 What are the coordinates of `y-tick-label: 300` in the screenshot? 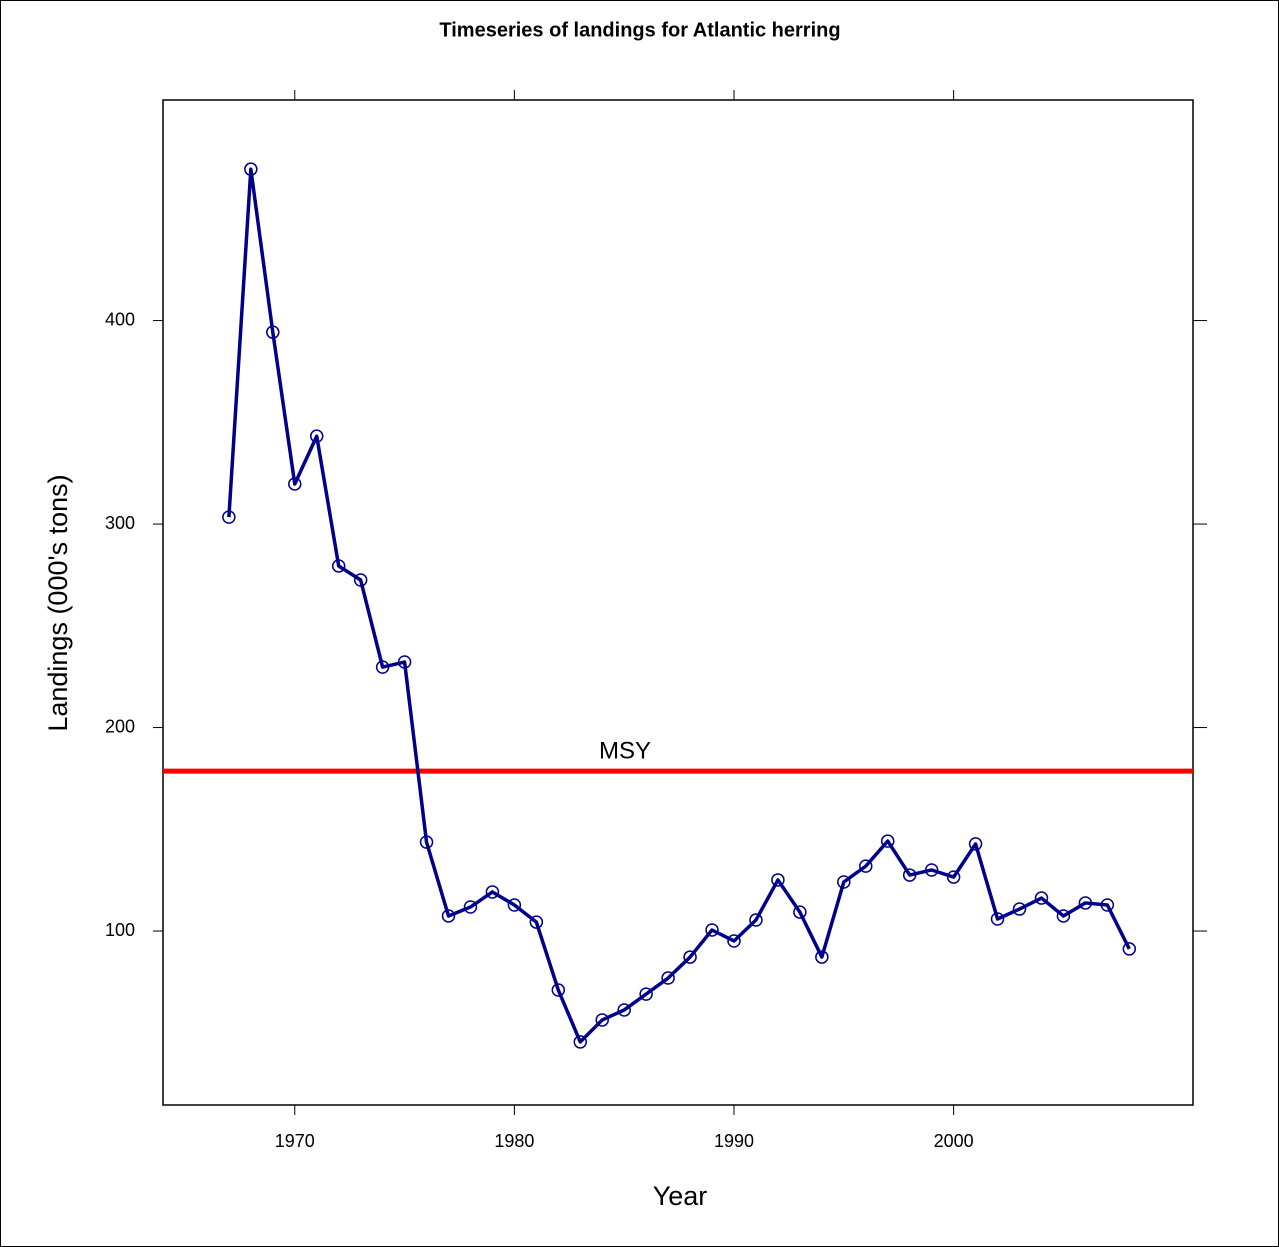 It's located at (120, 523).